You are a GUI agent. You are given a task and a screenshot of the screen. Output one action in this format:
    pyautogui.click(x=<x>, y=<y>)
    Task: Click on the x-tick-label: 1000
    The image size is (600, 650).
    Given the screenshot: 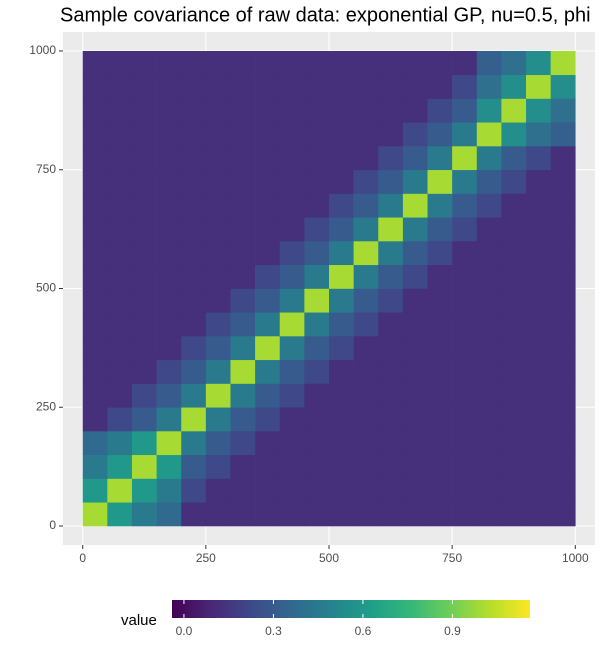 What is the action you would take?
    pyautogui.click(x=575, y=558)
    